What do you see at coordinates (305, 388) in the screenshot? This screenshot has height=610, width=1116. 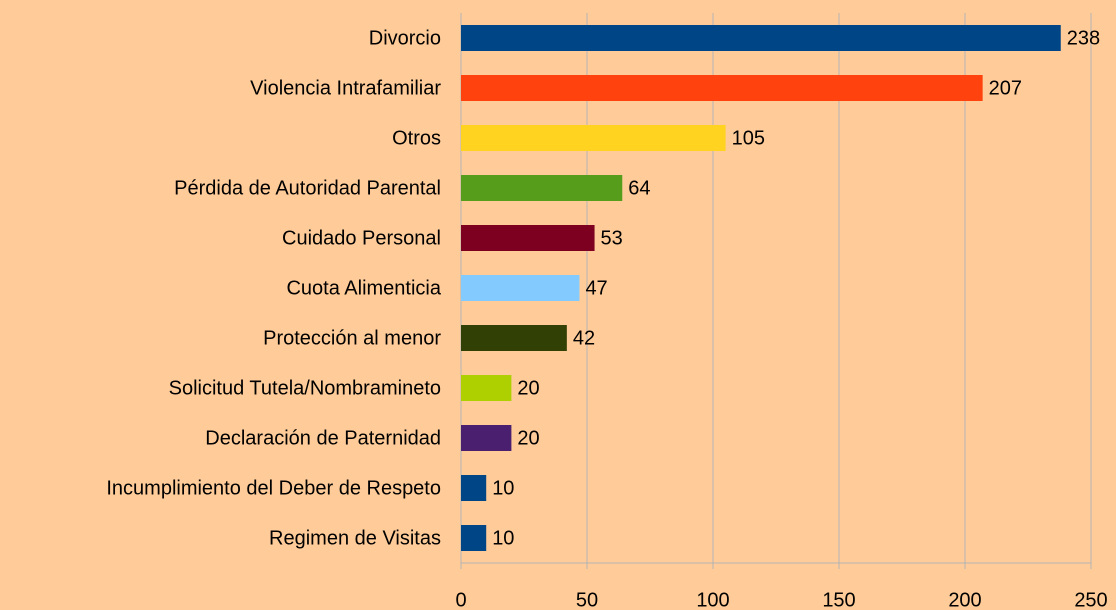 I see `y-tick-label: Solicitud Tutela/Nombramineto` at bounding box center [305, 388].